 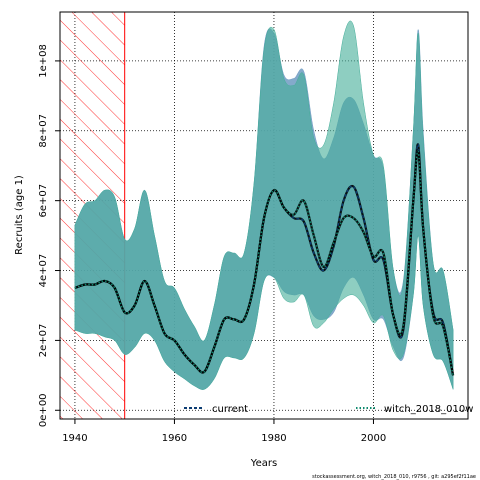 What do you see at coordinates (74, 438) in the screenshot?
I see `x-tick-label-0: 1940` at bounding box center [74, 438].